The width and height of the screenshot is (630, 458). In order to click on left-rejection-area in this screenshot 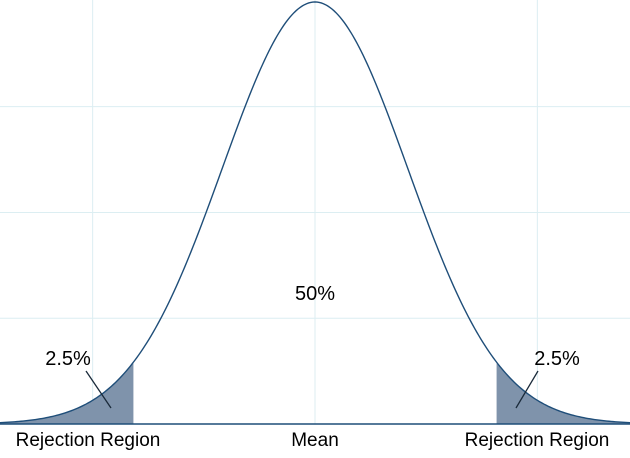, I will do `click(67, 393)`.